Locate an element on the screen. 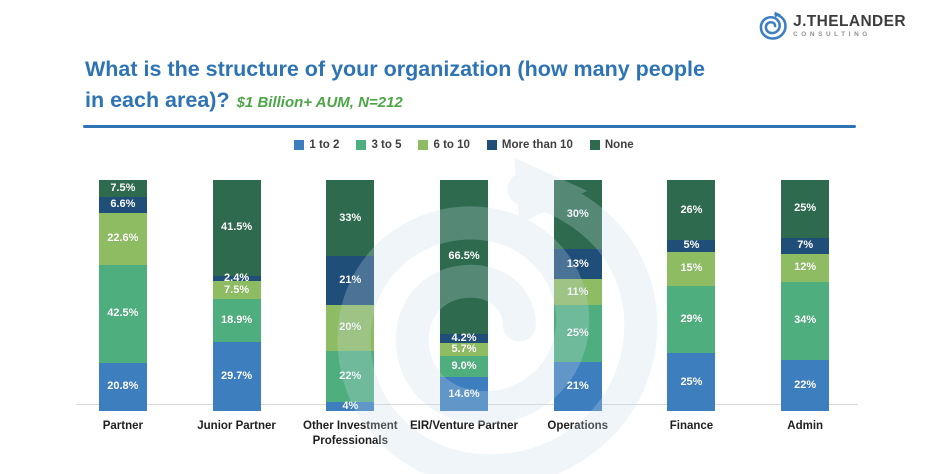 Image resolution: width=928 pixels, height=474 pixels. category-label-partner: Partner is located at coordinates (122, 426).